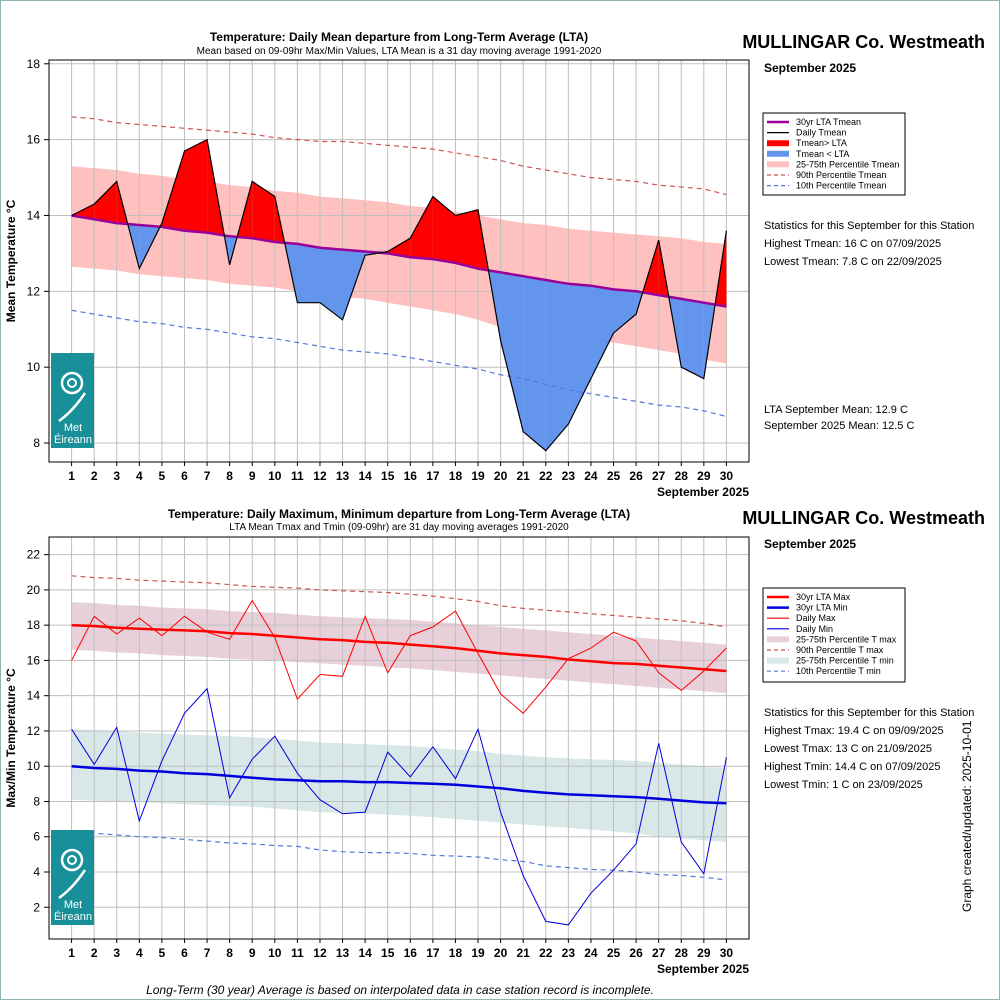  Describe the element at coordinates (852, 767) in the screenshot. I see `stat-line: Highest Tmin: 14.4 C on 07/09/2025` at that location.